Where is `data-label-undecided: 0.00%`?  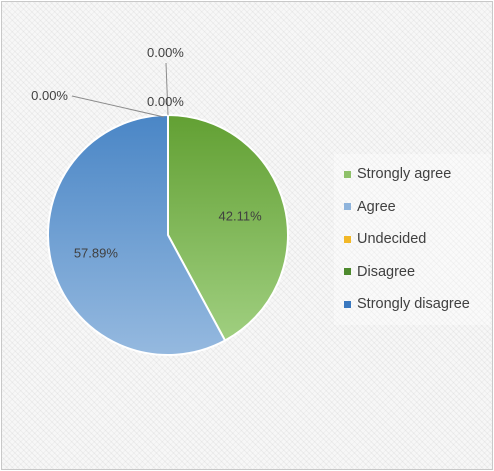
data-label-undecided: 0.00% is located at coordinates (165, 52).